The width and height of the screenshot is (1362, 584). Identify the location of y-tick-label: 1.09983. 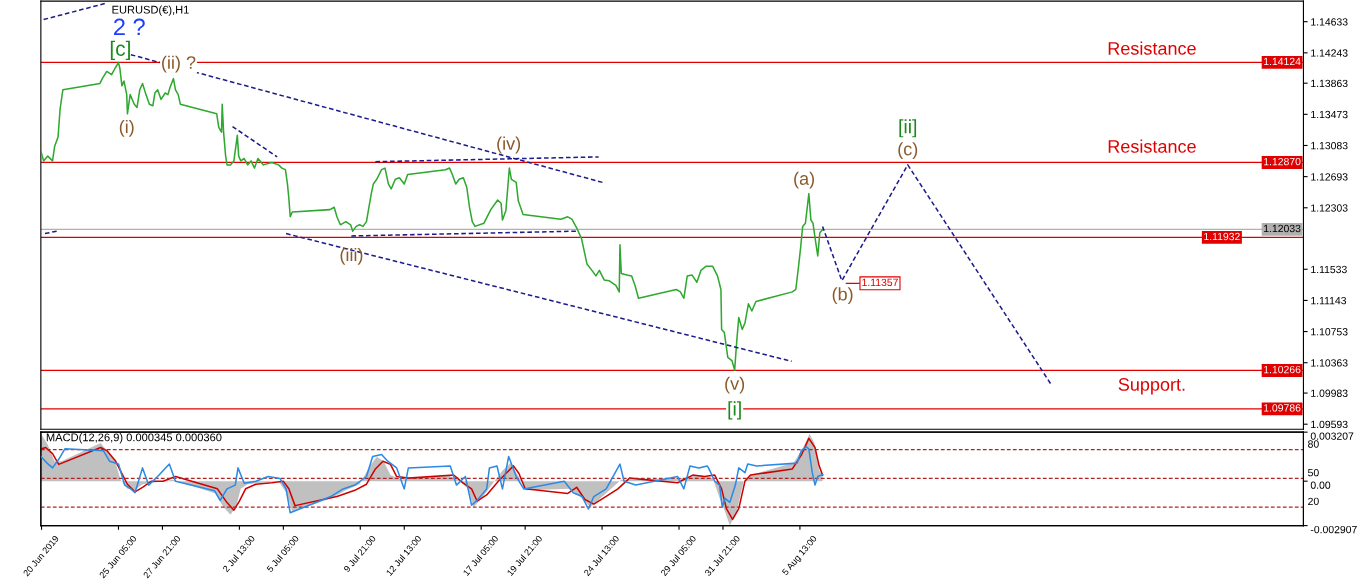
(1329, 393).